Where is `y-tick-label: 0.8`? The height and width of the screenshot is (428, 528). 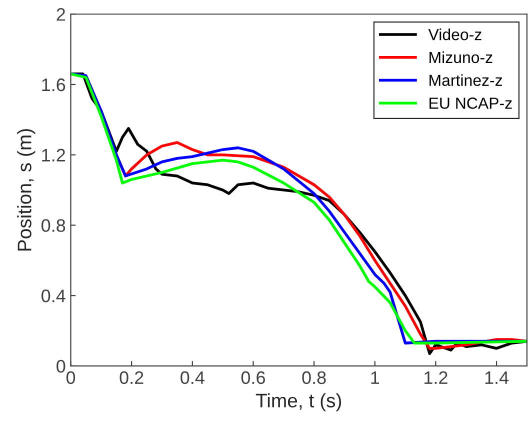
y-tick-label: 0.8 is located at coordinates (54, 225).